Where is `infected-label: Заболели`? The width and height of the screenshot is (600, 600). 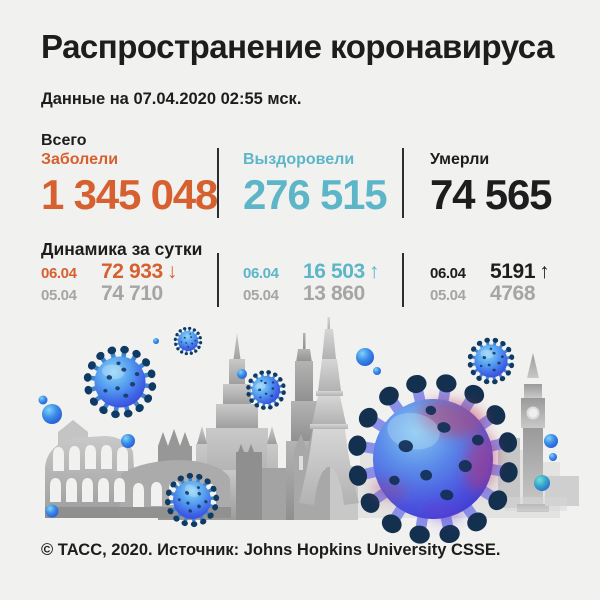
infected-label: Заболели is located at coordinates (80, 159).